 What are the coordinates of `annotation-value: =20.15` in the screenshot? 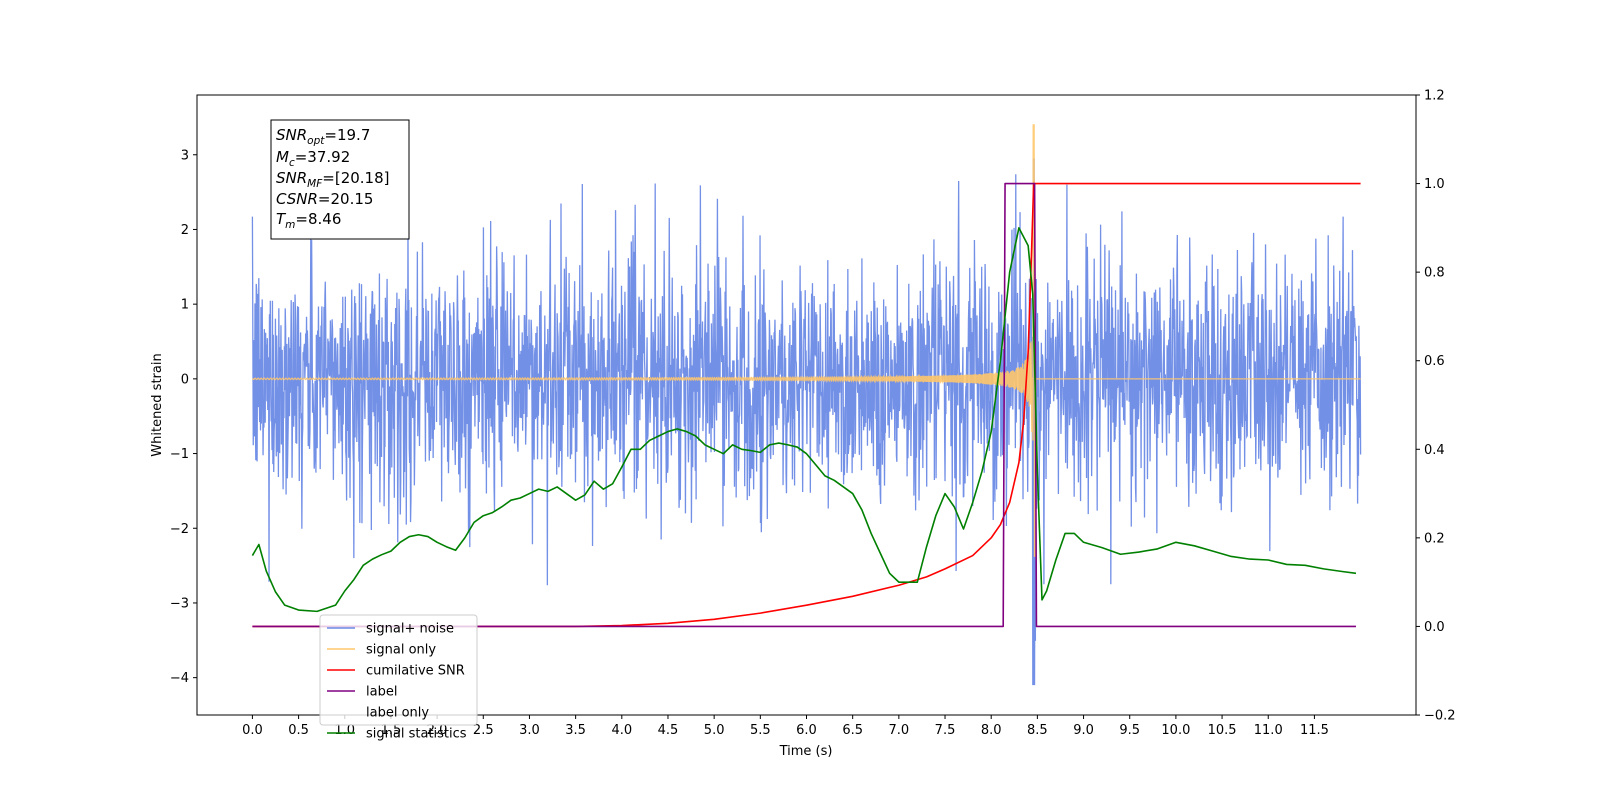 It's located at (346, 199).